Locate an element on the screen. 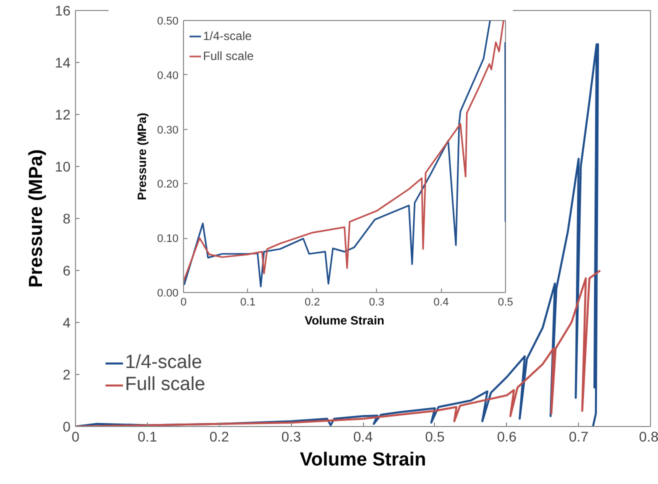 The image size is (658, 484). y-tick-label: 6 is located at coordinates (66, 270).